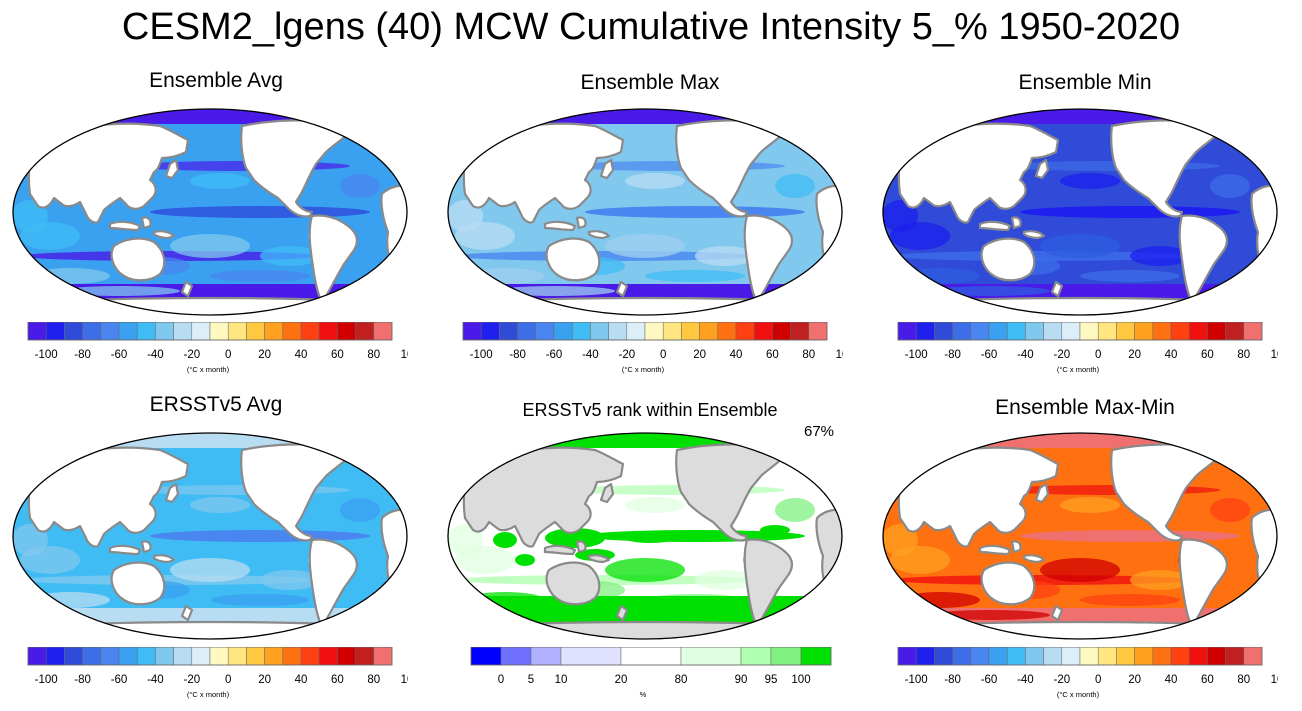 The image size is (1302, 711). What do you see at coordinates (651, 673) in the screenshot?
I see `colorbar-rank: 0 5 10 20 80 90 95 100%` at bounding box center [651, 673].